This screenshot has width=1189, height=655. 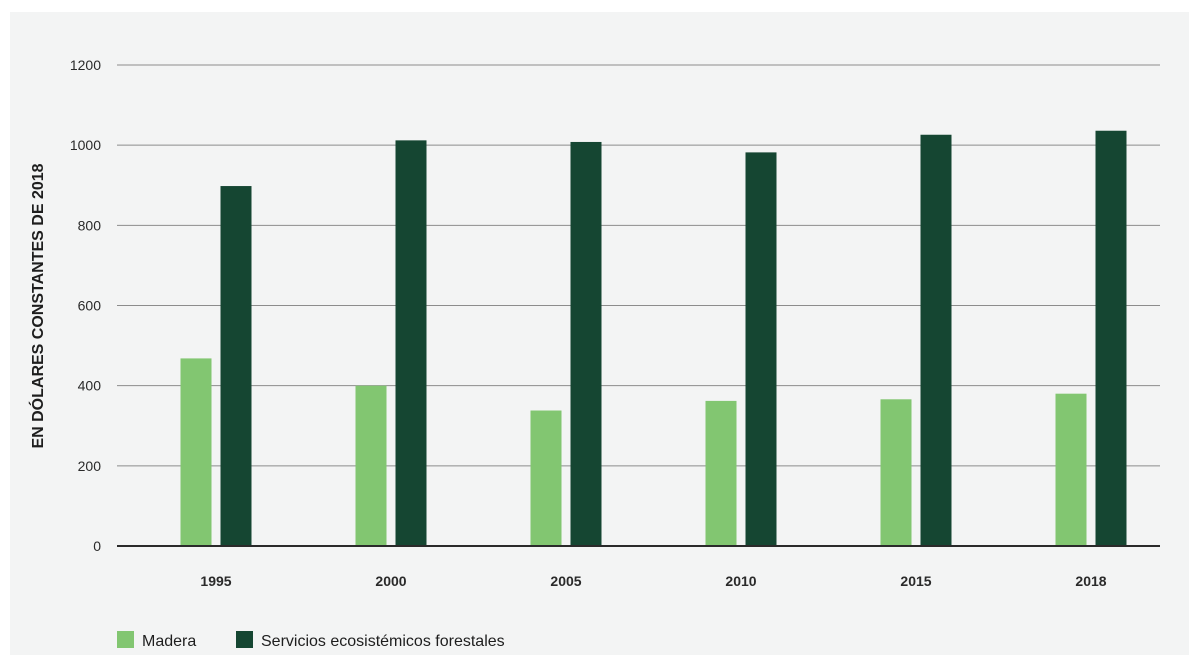 I want to click on bar-servicios-2015, so click(x=936, y=340).